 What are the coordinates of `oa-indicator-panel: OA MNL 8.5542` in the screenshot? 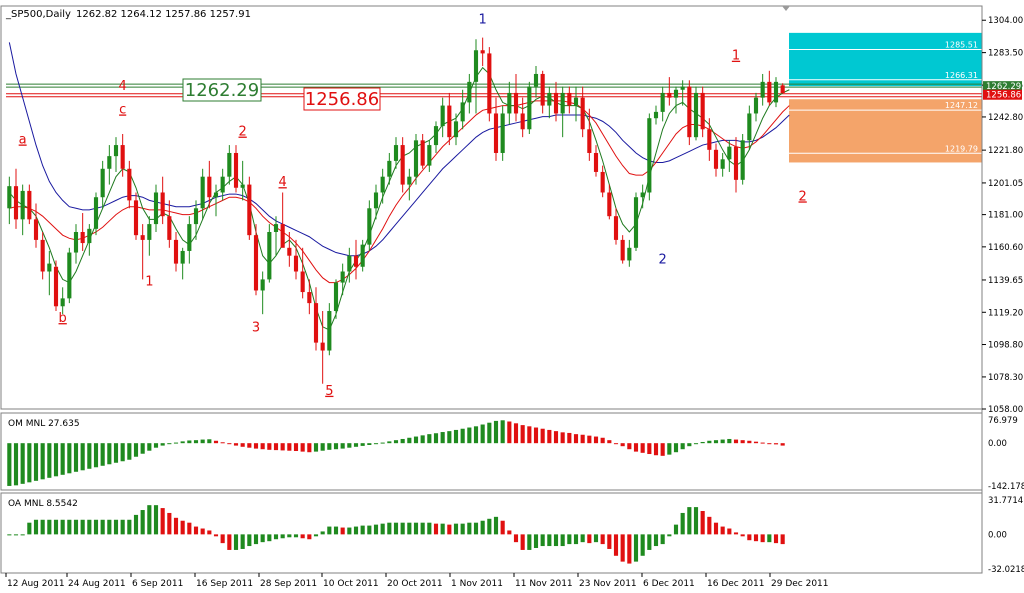 It's located at (491, 533).